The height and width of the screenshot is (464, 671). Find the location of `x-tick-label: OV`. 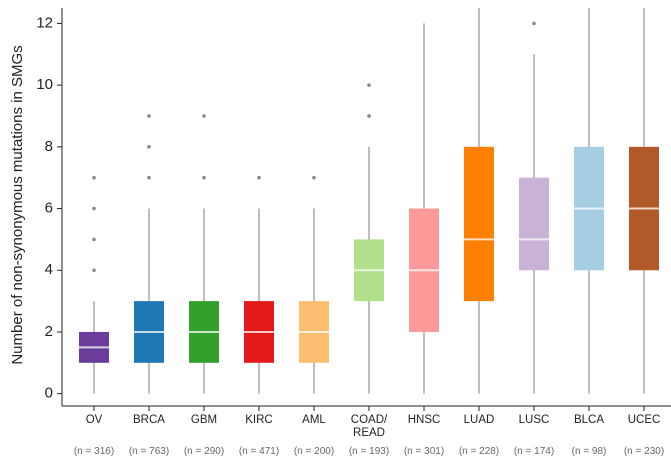

x-tick-label: OV is located at coordinates (94, 420).